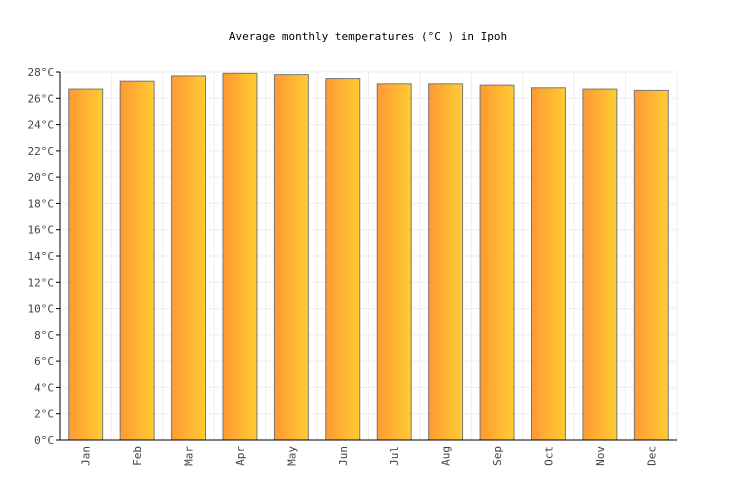 The width and height of the screenshot is (736, 500). What do you see at coordinates (189, 258) in the screenshot?
I see `bar-mar` at bounding box center [189, 258].